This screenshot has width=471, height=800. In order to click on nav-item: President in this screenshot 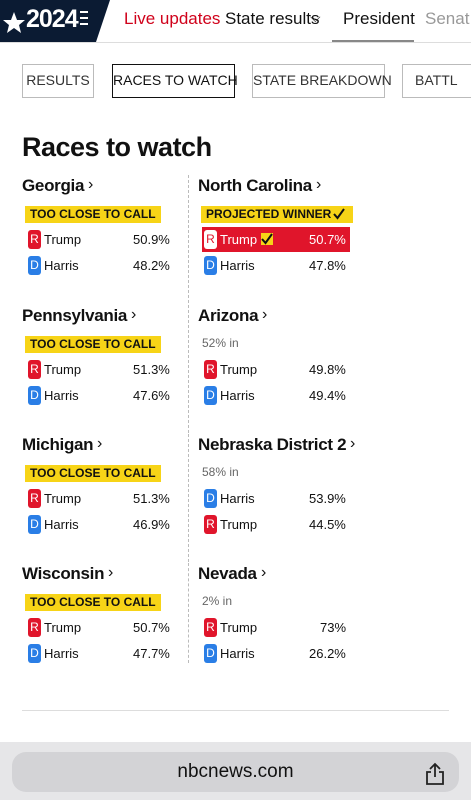, I will do `click(379, 18)`.